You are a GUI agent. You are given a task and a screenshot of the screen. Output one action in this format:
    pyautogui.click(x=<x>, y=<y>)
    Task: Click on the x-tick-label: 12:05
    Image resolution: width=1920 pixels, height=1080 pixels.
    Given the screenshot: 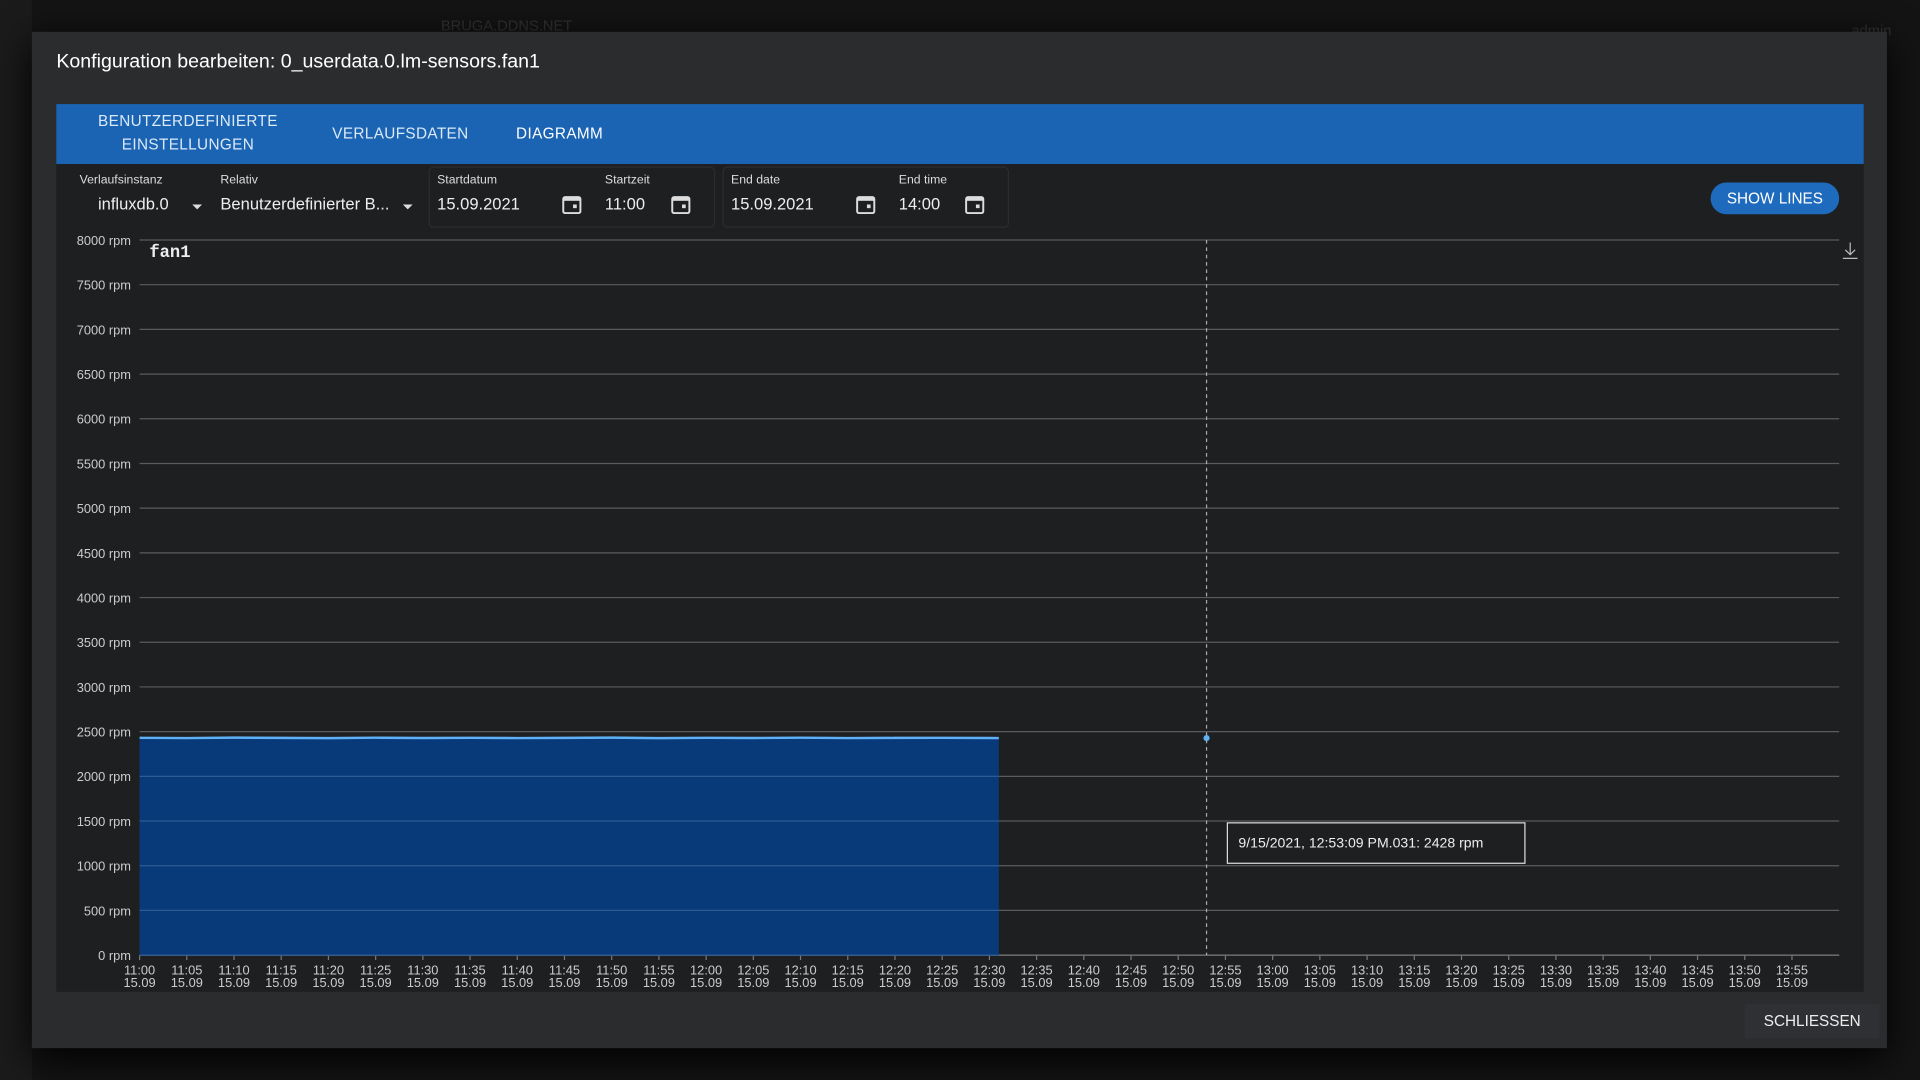 What is the action you would take?
    pyautogui.click(x=753, y=970)
    